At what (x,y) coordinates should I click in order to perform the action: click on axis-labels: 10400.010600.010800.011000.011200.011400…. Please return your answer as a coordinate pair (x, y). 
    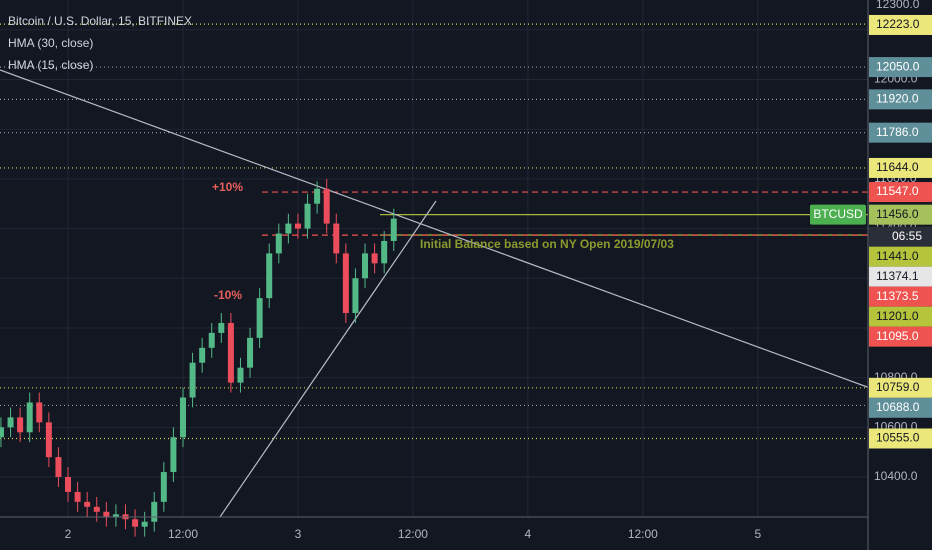
    Looking at the image, I should click on (871, 241).